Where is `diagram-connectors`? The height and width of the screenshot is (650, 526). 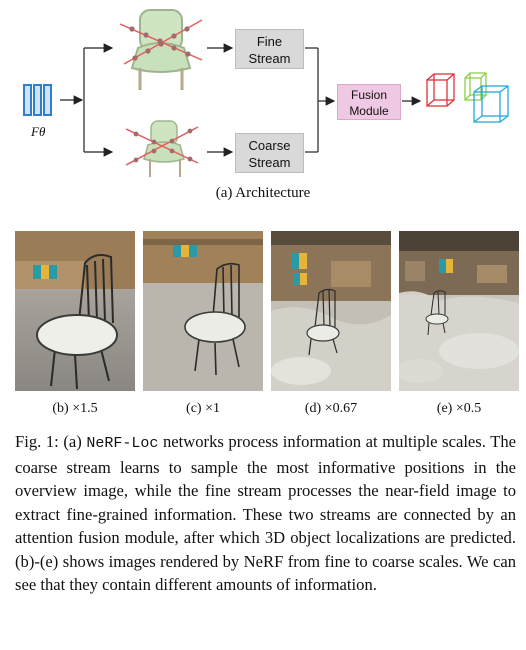 diagram-connectors is located at coordinates (241, 100).